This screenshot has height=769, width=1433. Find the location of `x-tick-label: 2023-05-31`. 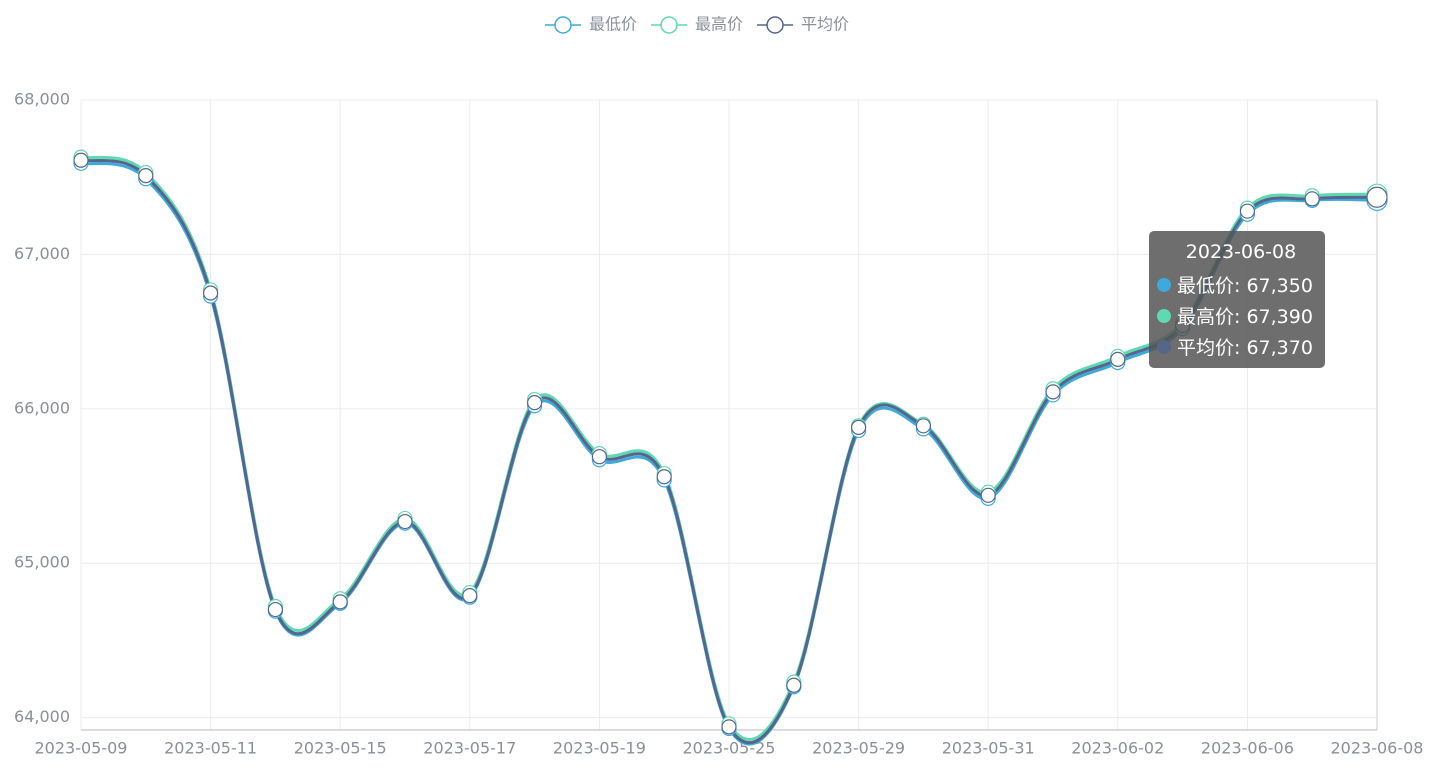

x-tick-label: 2023-05-31 is located at coordinates (988, 748).